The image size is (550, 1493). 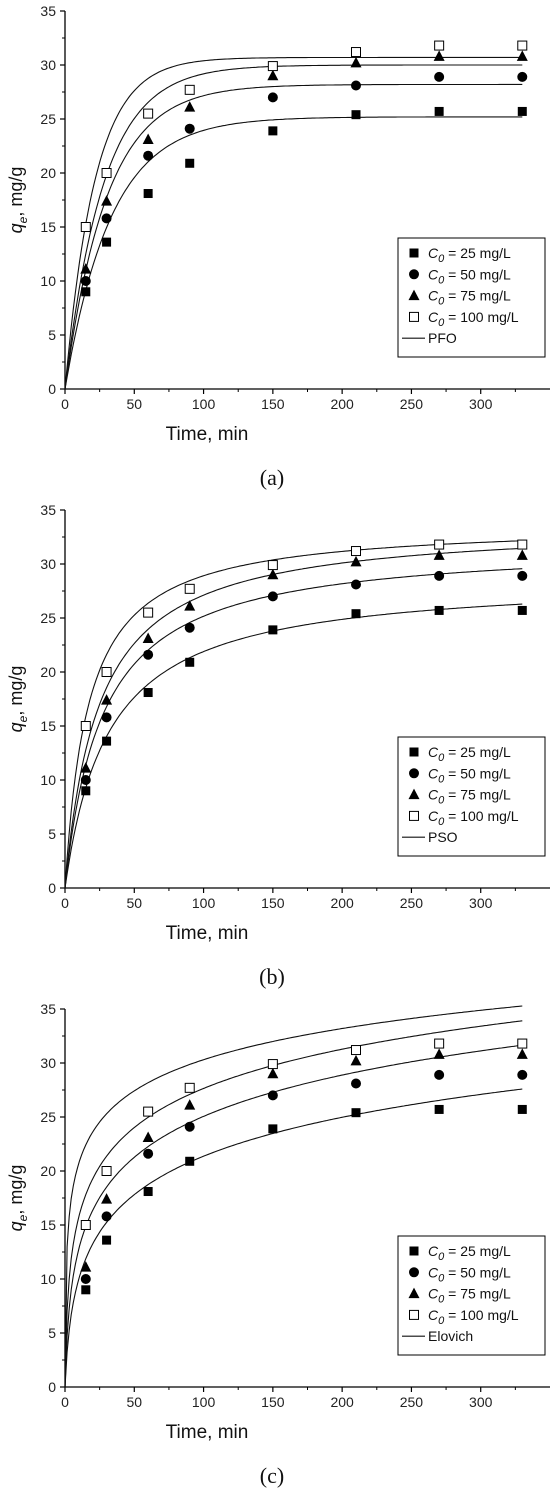 I want to click on x-tick-label: 0, so click(x=65, y=1402).